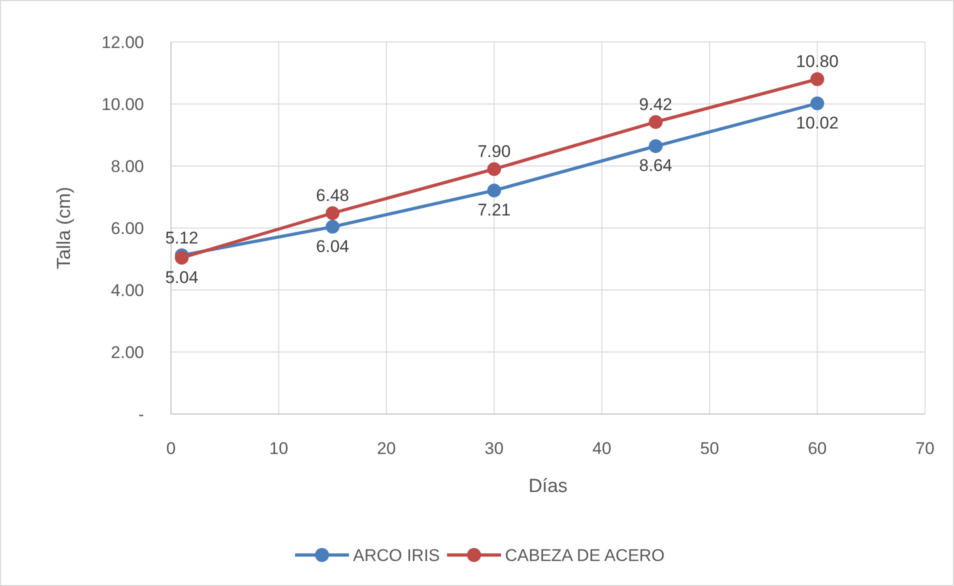  What do you see at coordinates (122, 42) in the screenshot?
I see `y-tick-label: 12.00` at bounding box center [122, 42].